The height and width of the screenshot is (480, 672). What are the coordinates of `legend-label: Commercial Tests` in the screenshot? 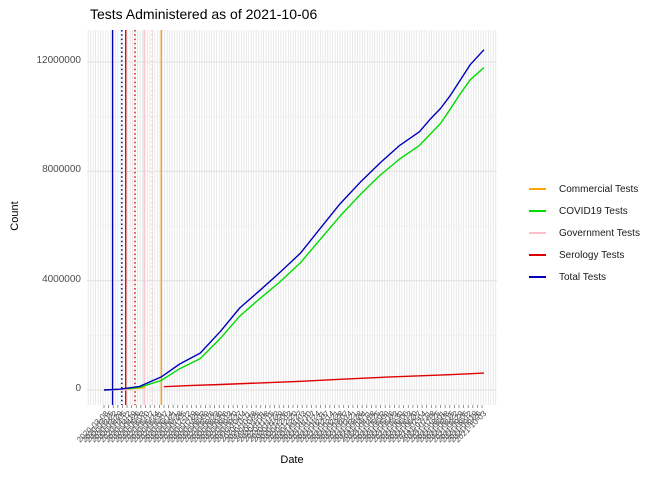 It's located at (599, 189).